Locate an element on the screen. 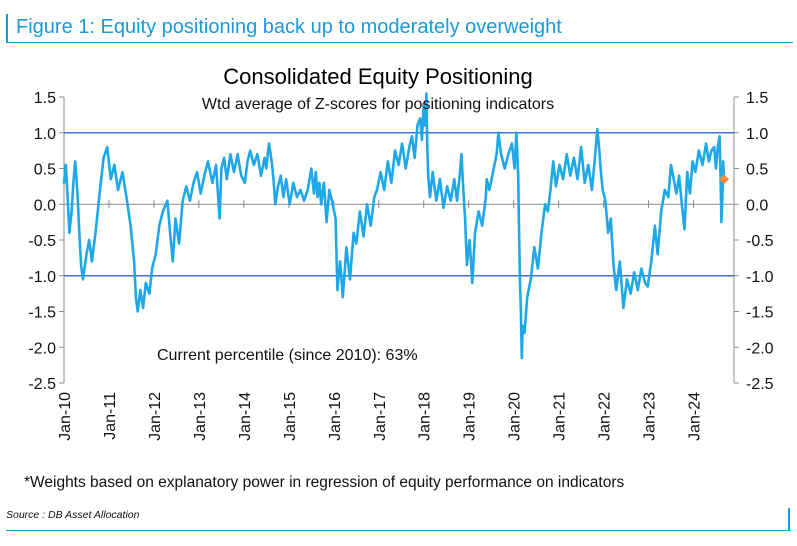 This screenshot has width=797, height=546. footer-corner-mark is located at coordinates (789, 519).